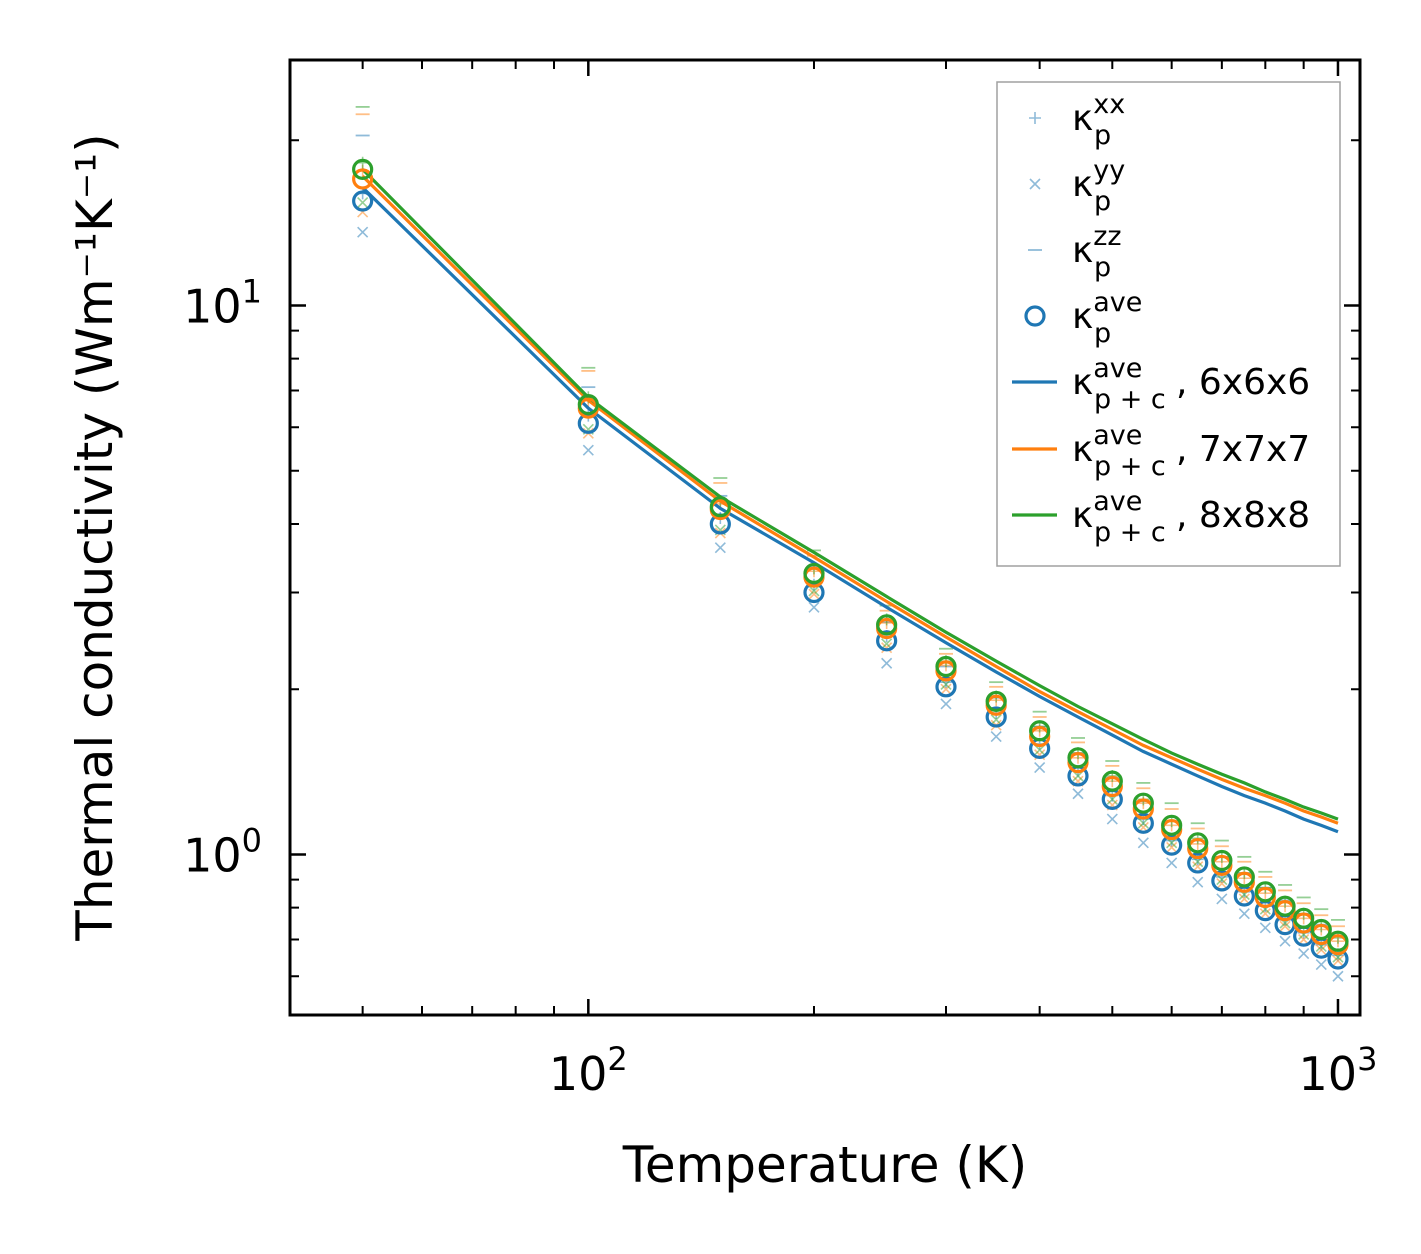 The height and width of the screenshot is (1254, 1421). I want to click on y-tick-label: 101, so click(222, 302).